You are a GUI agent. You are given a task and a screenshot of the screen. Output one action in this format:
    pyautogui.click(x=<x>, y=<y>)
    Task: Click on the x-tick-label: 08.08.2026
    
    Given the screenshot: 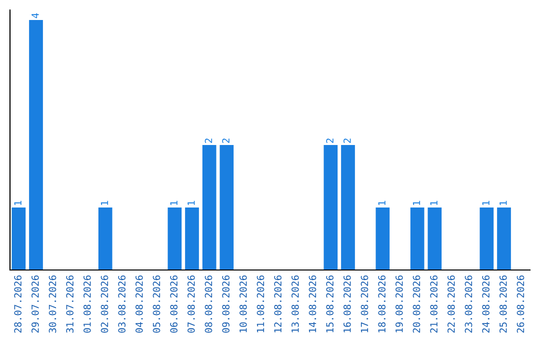 What is the action you would take?
    pyautogui.click(x=208, y=304)
    